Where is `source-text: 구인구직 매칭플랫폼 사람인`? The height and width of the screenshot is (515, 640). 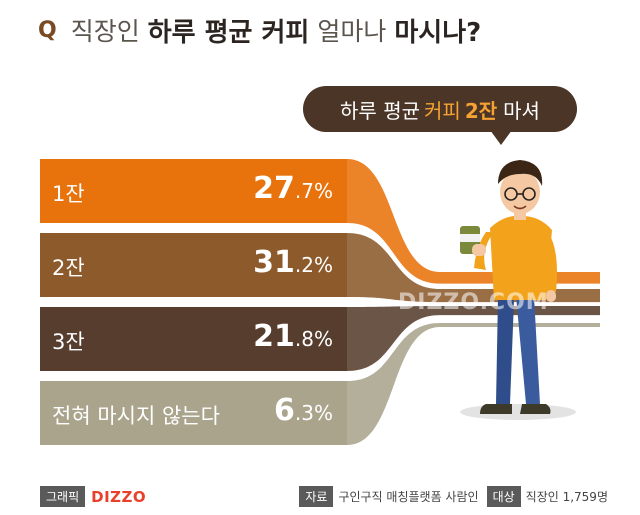 source-text: 구인구직 매칭플랫폼 사람인 is located at coordinates (408, 497).